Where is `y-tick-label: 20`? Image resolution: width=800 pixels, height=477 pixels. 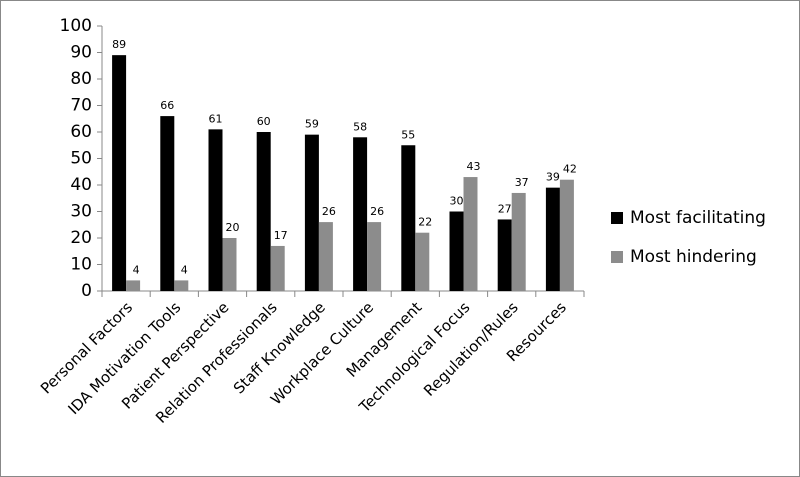
y-tick-label: 20 is located at coordinates (81, 238).